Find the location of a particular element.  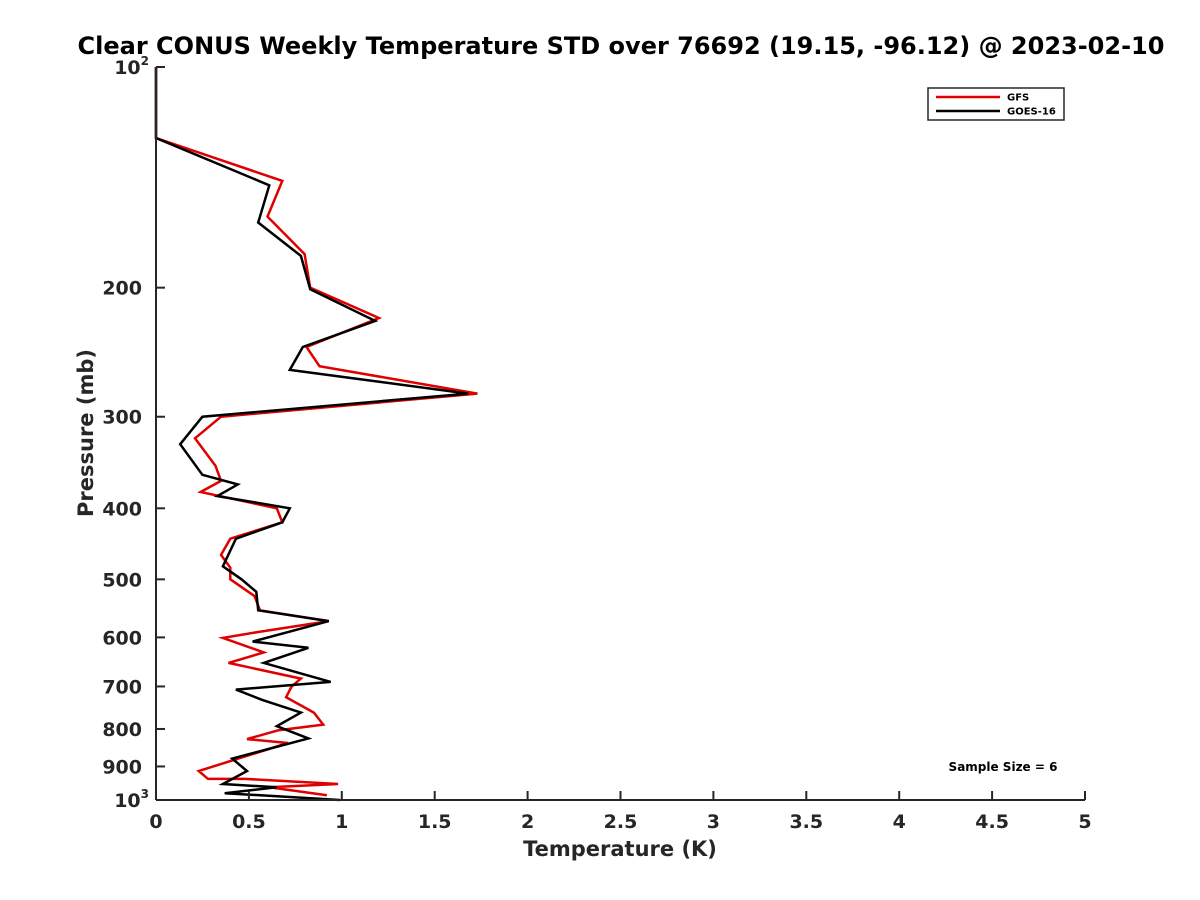

legend: GFS GOES-16 is located at coordinates (996, 104).